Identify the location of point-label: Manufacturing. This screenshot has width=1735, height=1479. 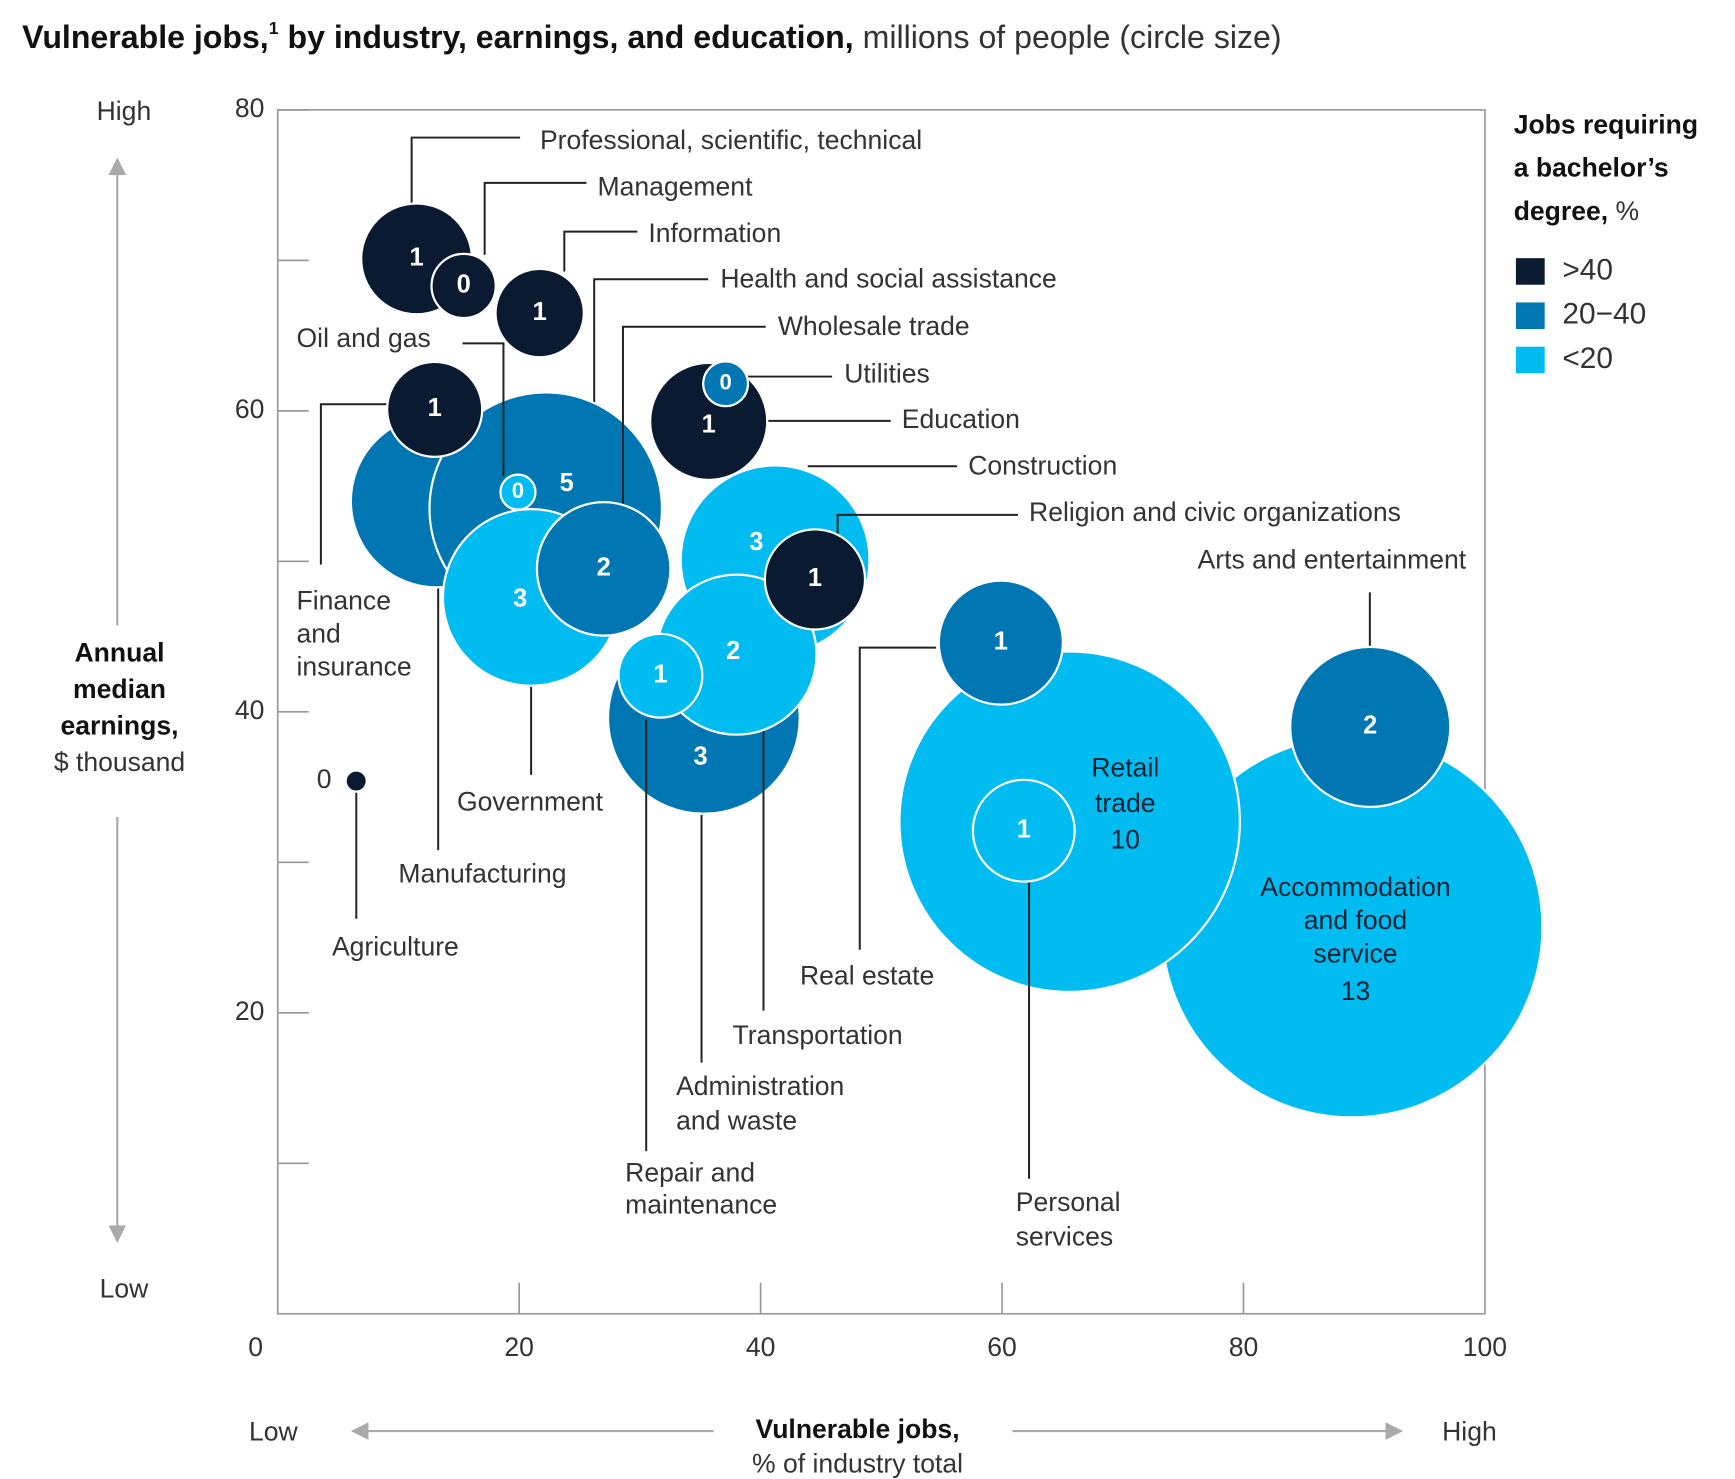
(482, 874).